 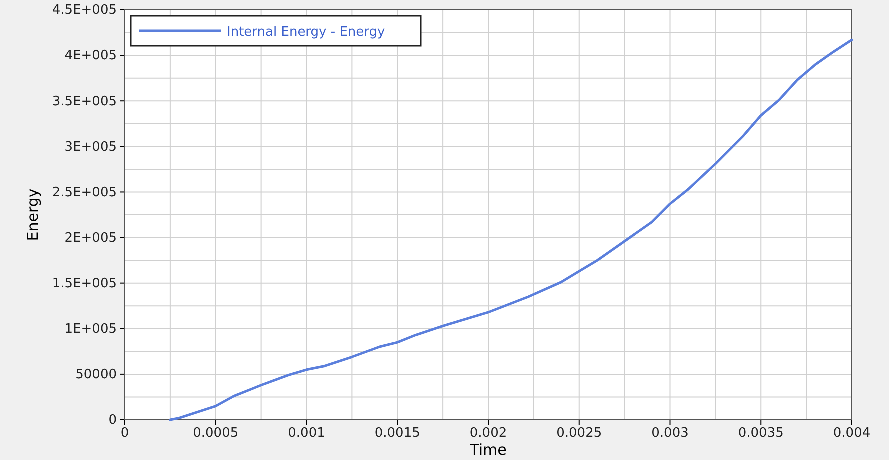 What do you see at coordinates (307, 434) in the screenshot?
I see `x-tick-label: 0.001` at bounding box center [307, 434].